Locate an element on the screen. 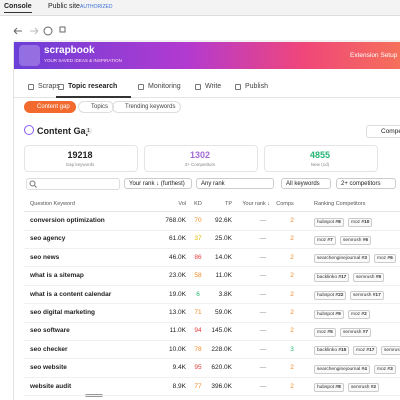 The image size is (400, 400). stat-label: New (1d) is located at coordinates (320, 164).